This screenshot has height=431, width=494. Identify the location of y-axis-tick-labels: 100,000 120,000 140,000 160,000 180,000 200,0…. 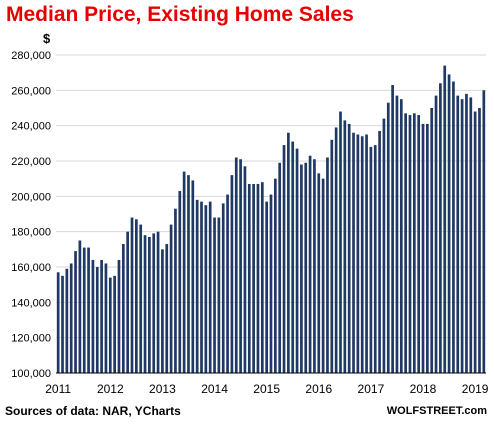
(31, 215).